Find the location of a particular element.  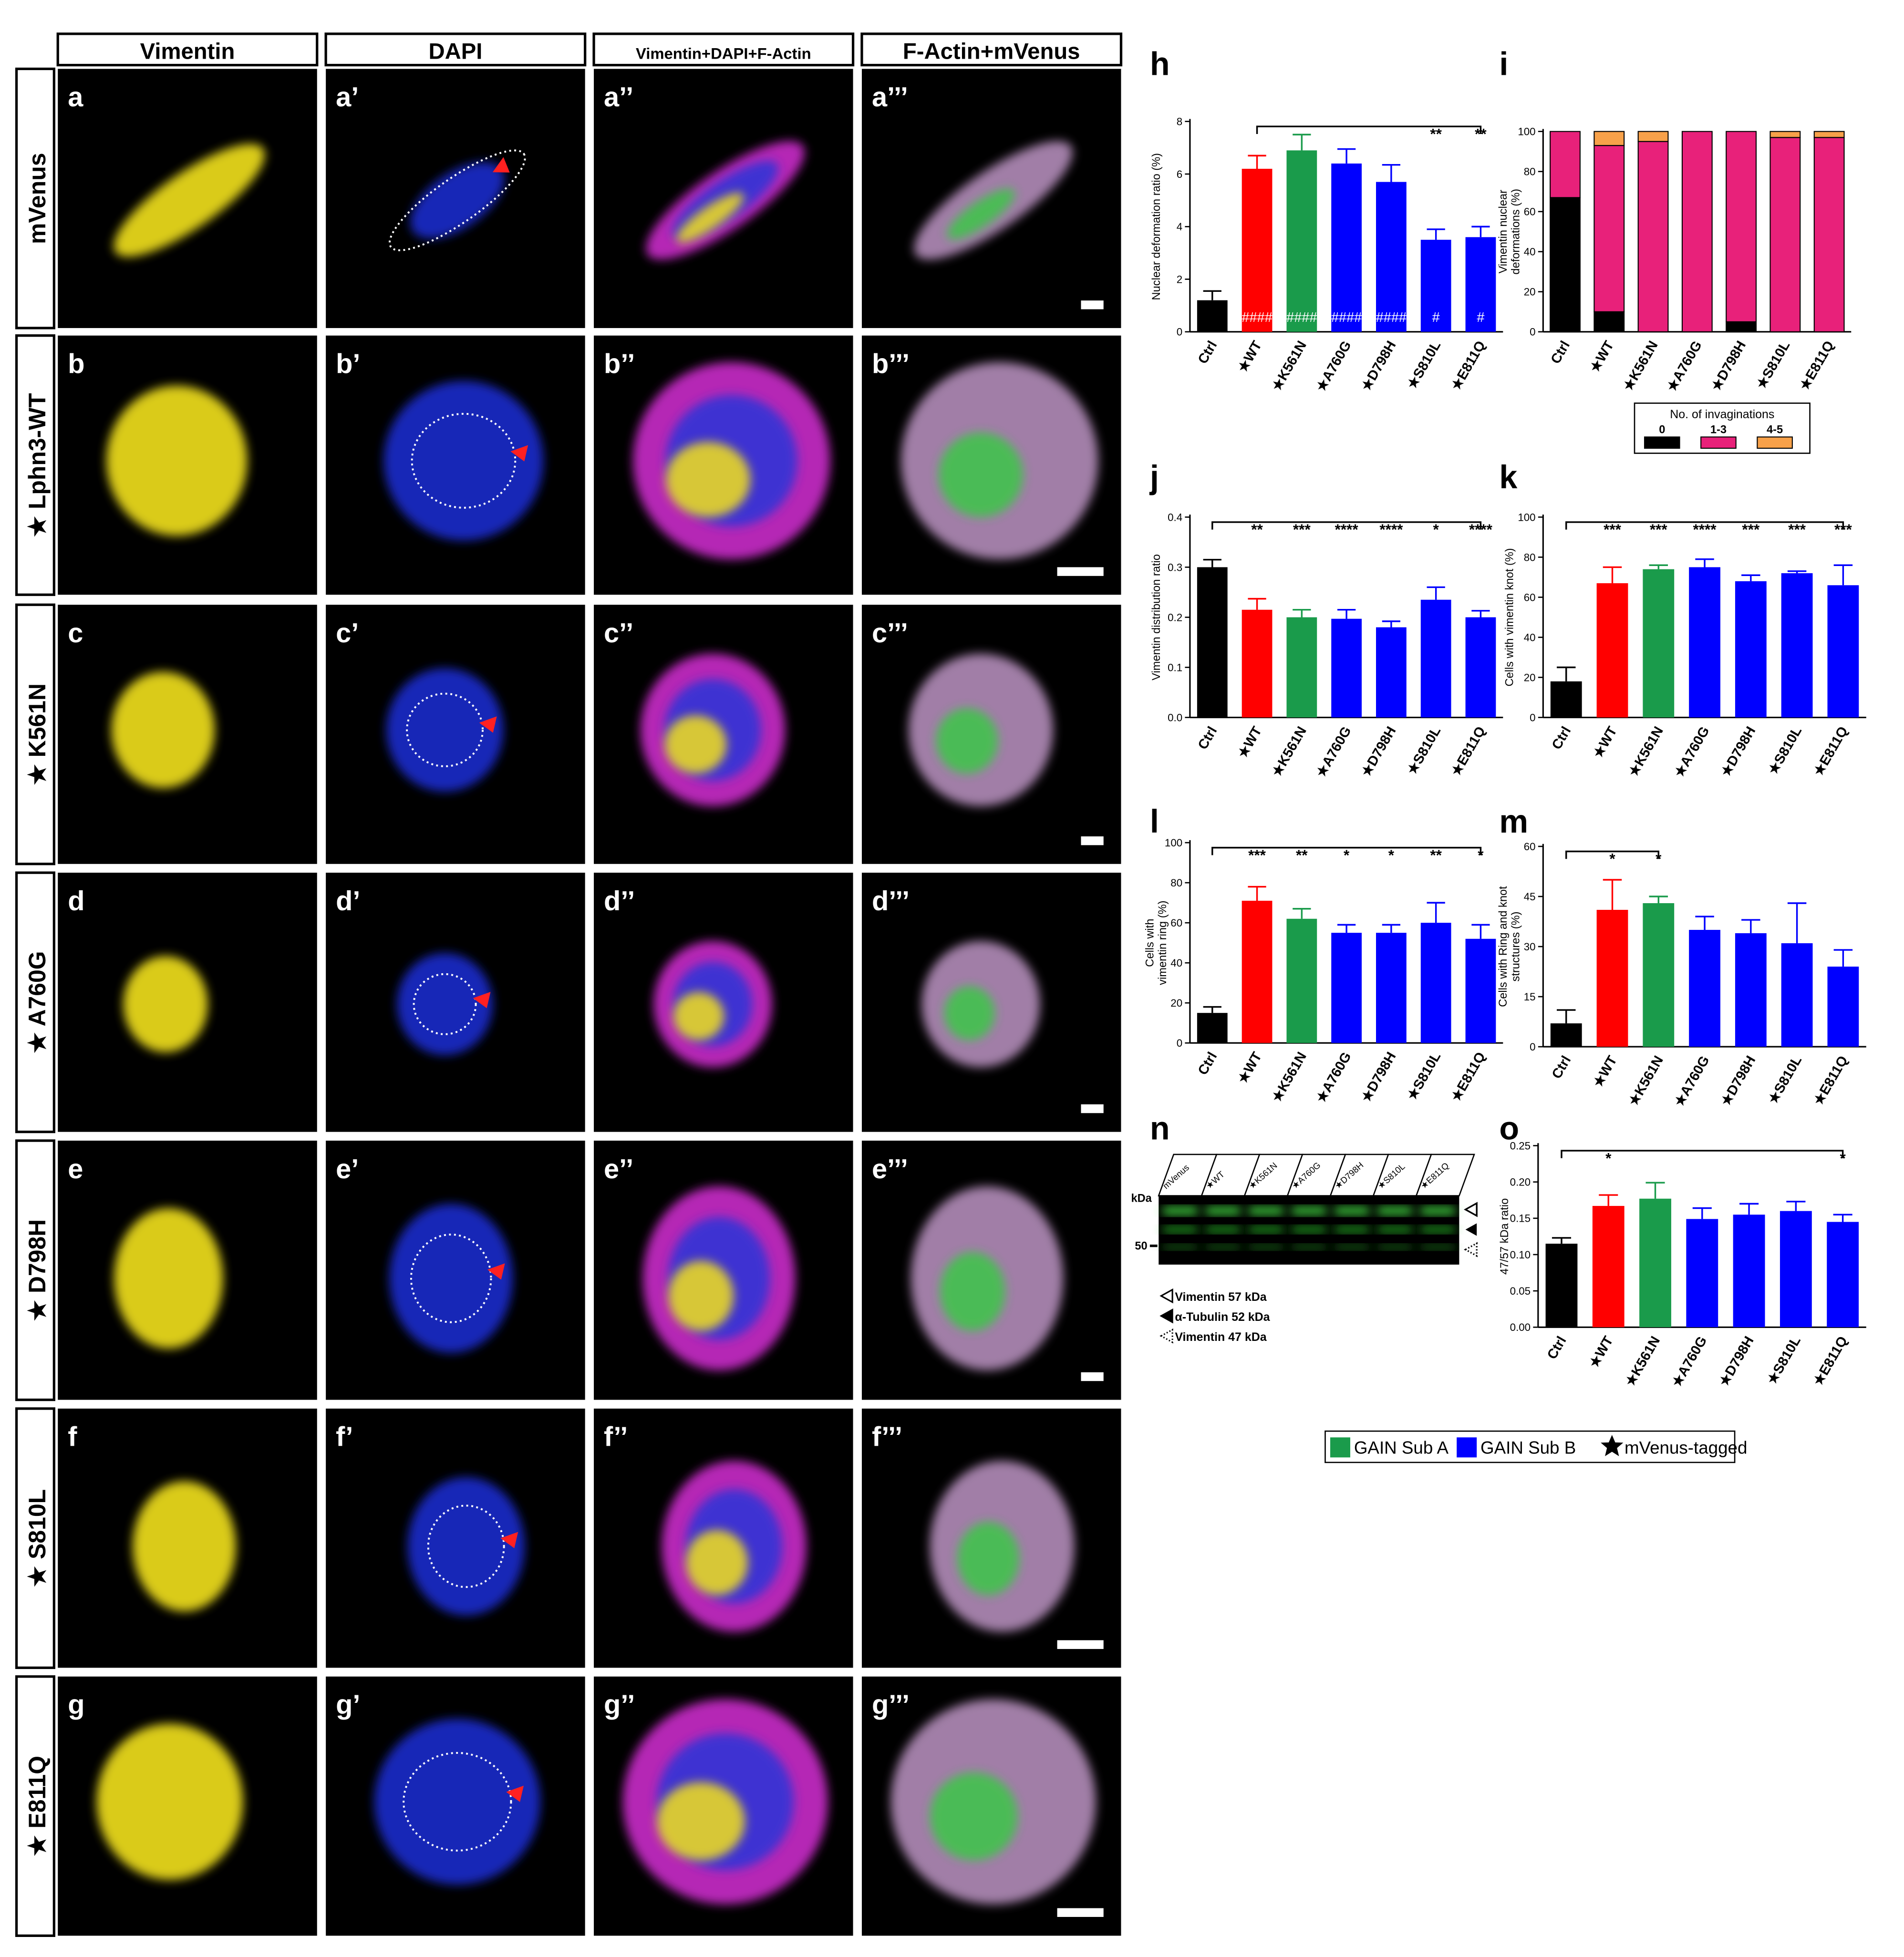

inner-significance: #### is located at coordinates (1301, 317).